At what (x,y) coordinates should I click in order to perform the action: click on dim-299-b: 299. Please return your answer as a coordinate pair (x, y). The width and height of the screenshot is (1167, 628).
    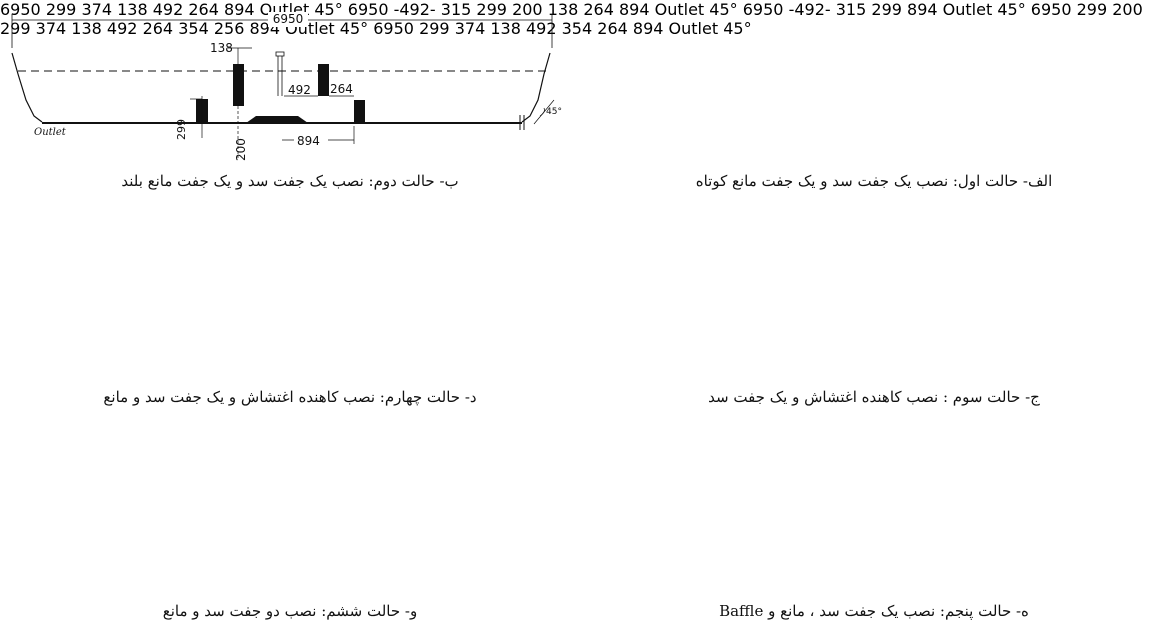
    Looking at the image, I should click on (15, 28).